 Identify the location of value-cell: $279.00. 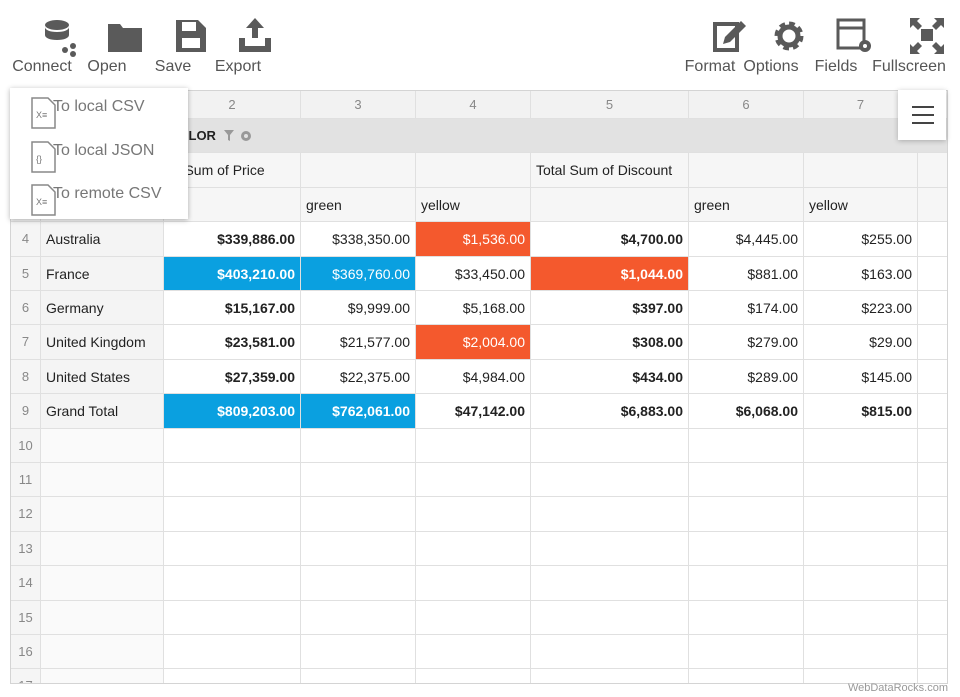
(746, 342).